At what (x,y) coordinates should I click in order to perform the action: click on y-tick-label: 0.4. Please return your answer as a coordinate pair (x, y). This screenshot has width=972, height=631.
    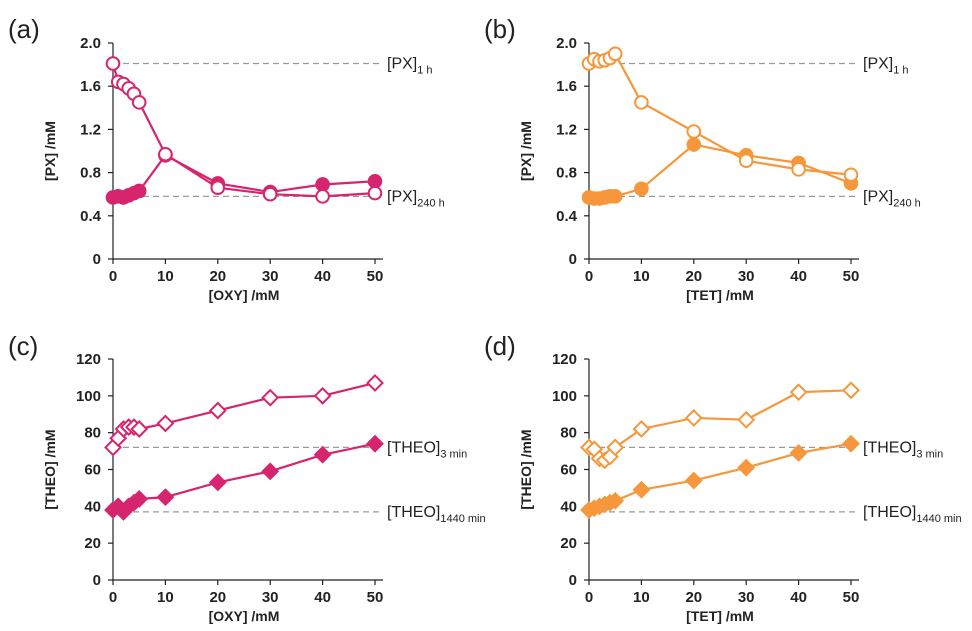
    Looking at the image, I should click on (91, 216).